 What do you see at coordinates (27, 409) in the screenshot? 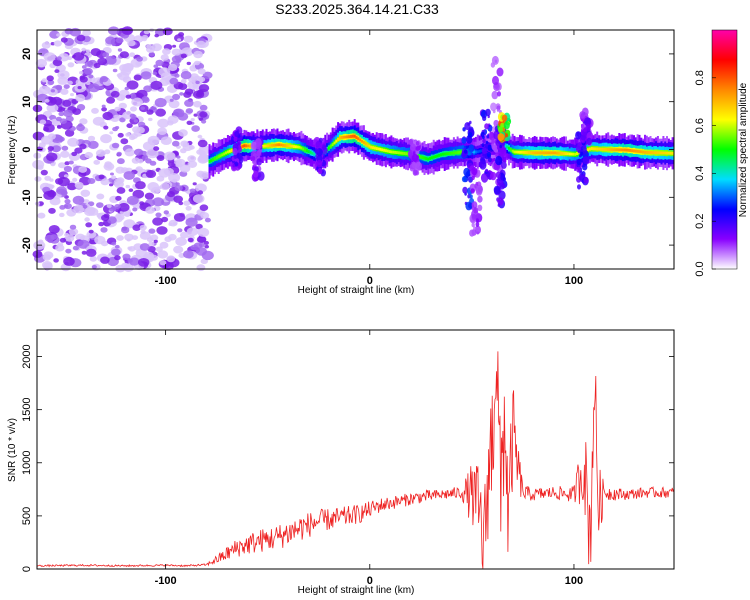
I see `snr-ytick-label-3: 1500` at bounding box center [27, 409].